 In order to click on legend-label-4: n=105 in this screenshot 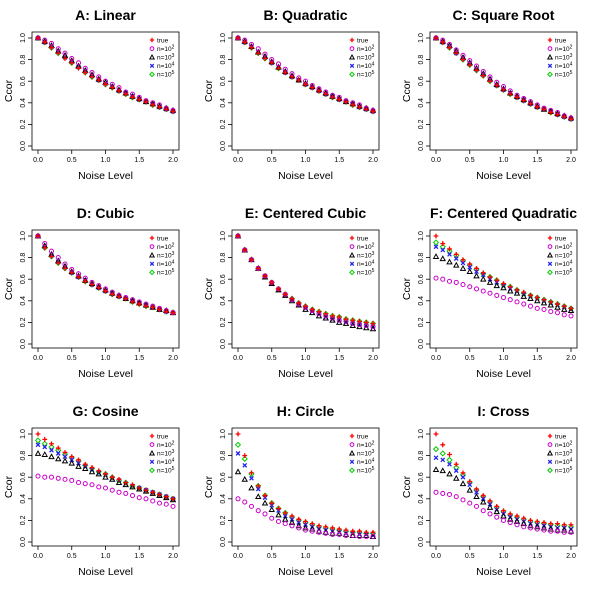, I will do `click(166, 470)`.